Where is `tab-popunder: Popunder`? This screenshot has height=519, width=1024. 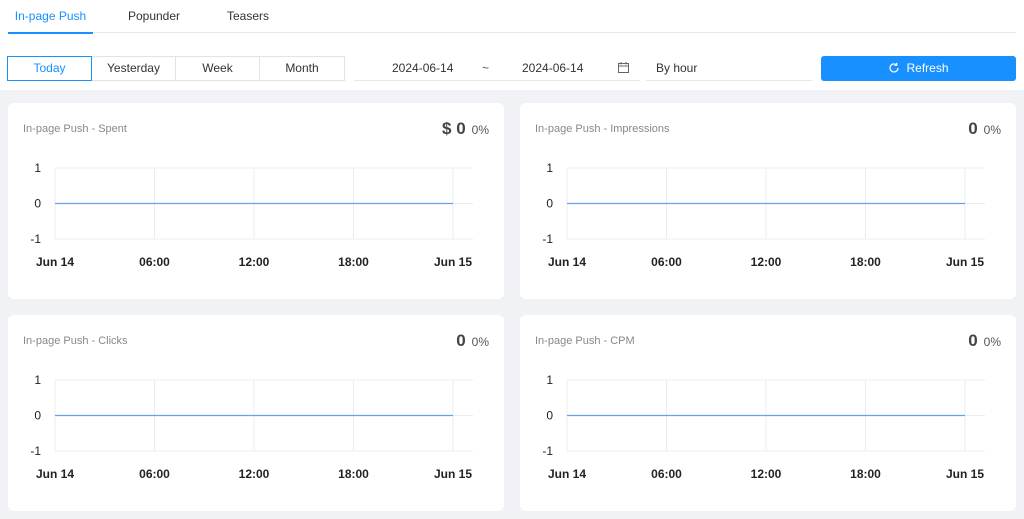 tab-popunder: Popunder is located at coordinates (154, 16).